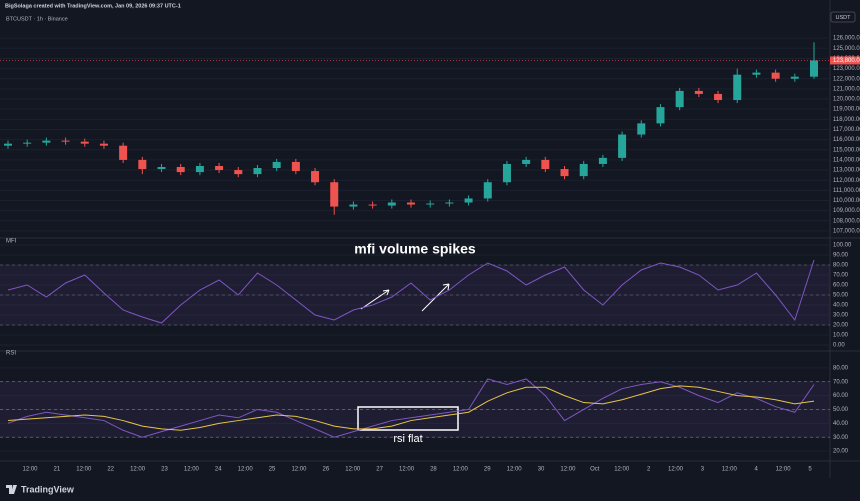 The height and width of the screenshot is (501, 860). What do you see at coordinates (541, 470) in the screenshot?
I see `x-tick-label: 30` at bounding box center [541, 470].